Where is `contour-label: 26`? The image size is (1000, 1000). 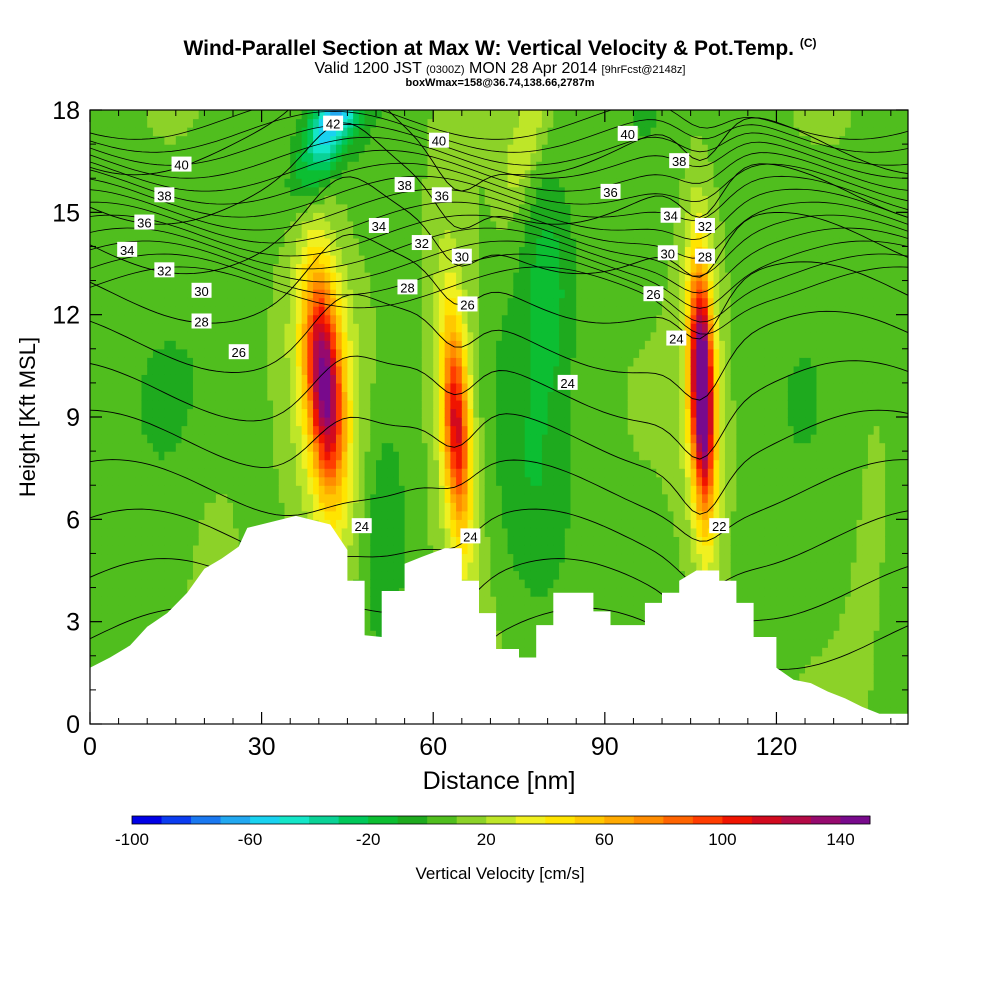
contour-label: 26 is located at coordinates (467, 304).